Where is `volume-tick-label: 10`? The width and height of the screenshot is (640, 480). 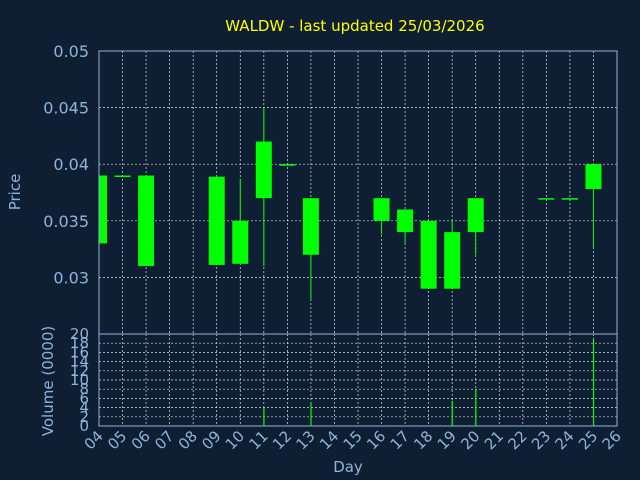
volume-tick-label: 10 is located at coordinates (79, 380).